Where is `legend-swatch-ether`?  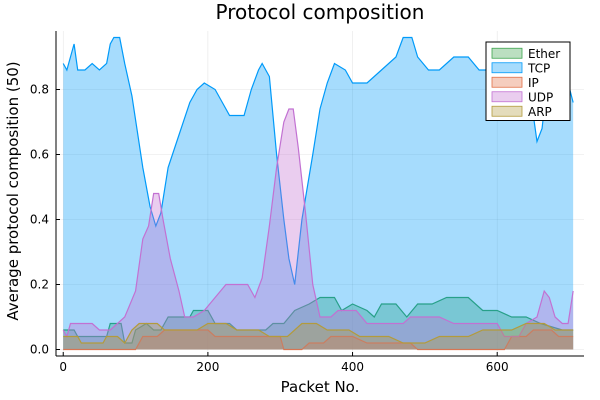
legend-swatch-ether is located at coordinates (507, 53).